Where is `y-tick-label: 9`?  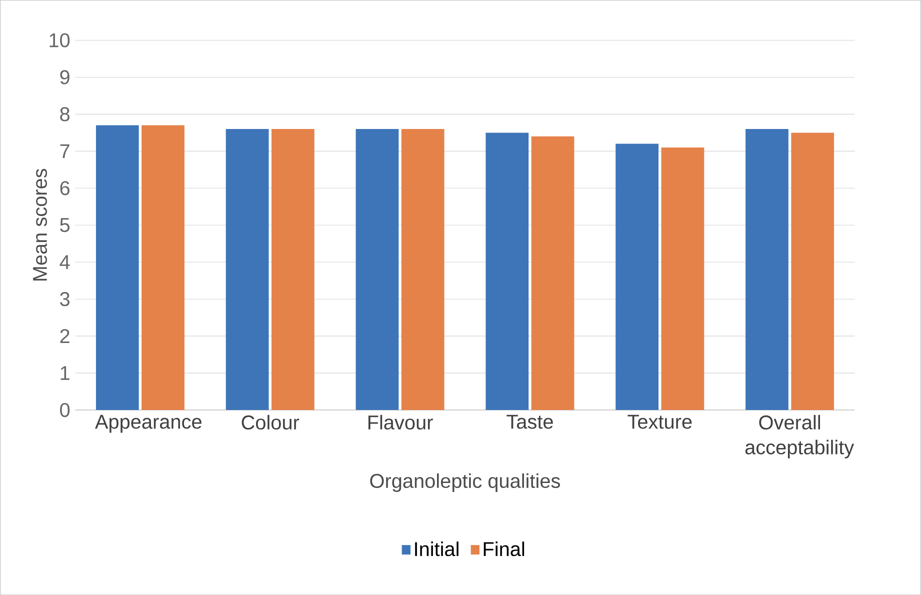 y-tick-label: 9 is located at coordinates (65, 77).